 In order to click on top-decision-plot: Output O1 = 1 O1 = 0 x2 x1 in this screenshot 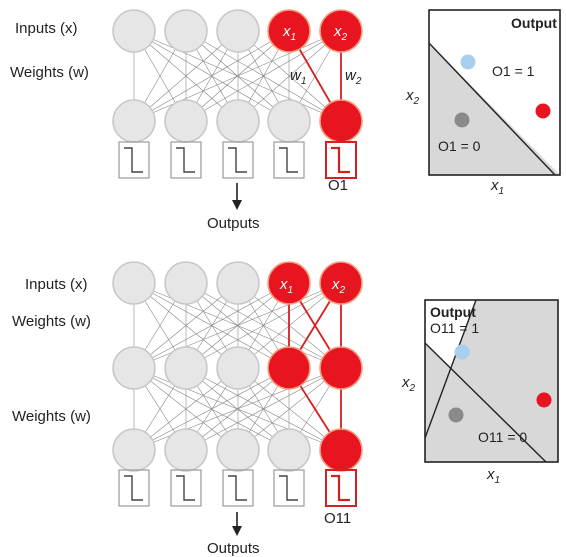, I will do `click(483, 103)`.